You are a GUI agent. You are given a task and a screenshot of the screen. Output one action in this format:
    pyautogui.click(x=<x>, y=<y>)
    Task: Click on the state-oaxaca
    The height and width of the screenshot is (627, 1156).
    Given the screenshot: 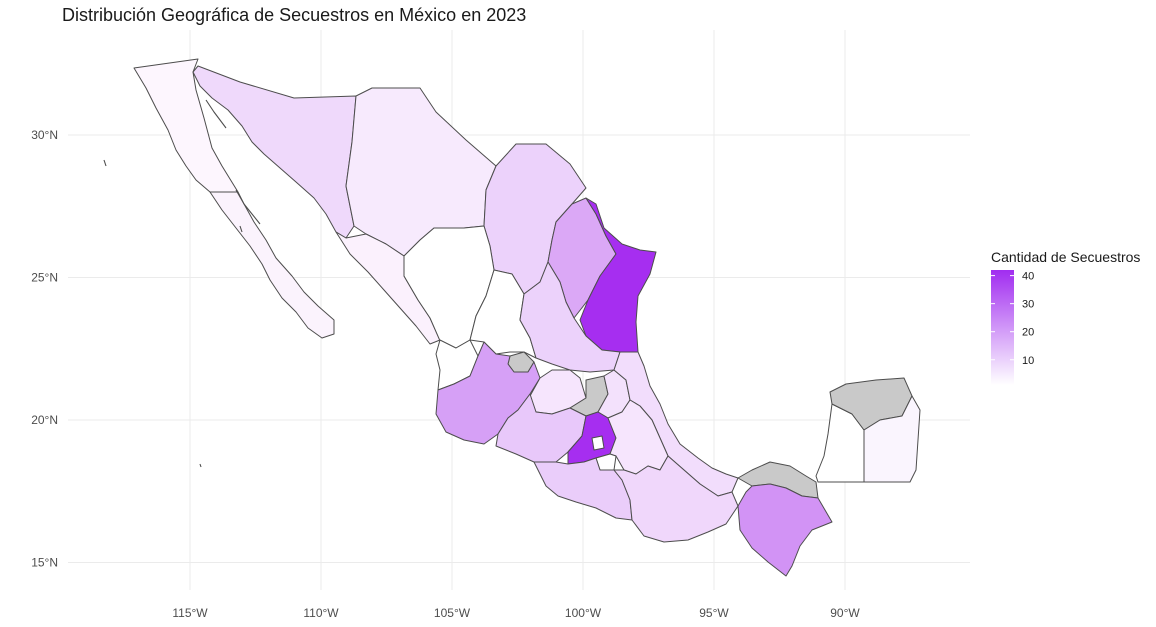 What is the action you would take?
    pyautogui.click(x=676, y=499)
    